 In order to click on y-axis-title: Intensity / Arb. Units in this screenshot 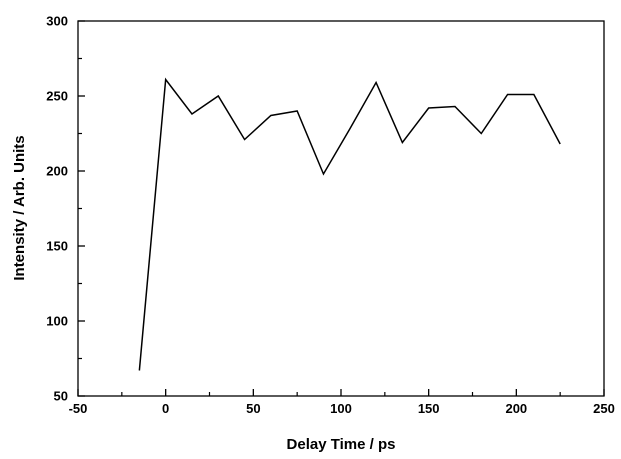, I will do `click(19, 207)`.